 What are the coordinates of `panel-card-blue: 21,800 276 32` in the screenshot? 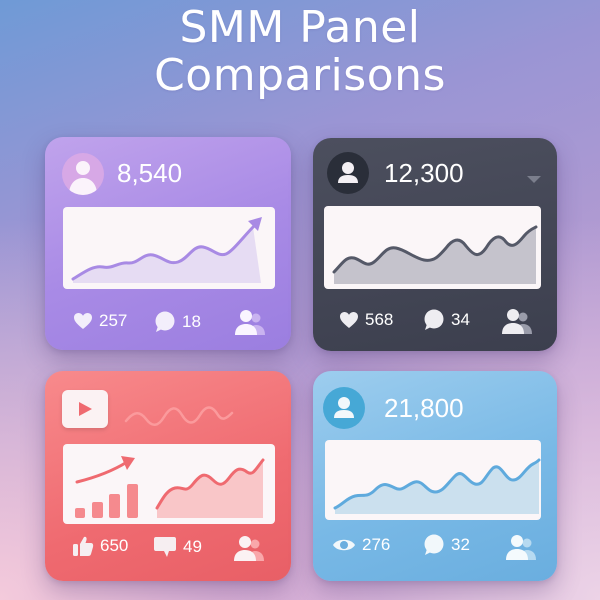 It's located at (435, 476).